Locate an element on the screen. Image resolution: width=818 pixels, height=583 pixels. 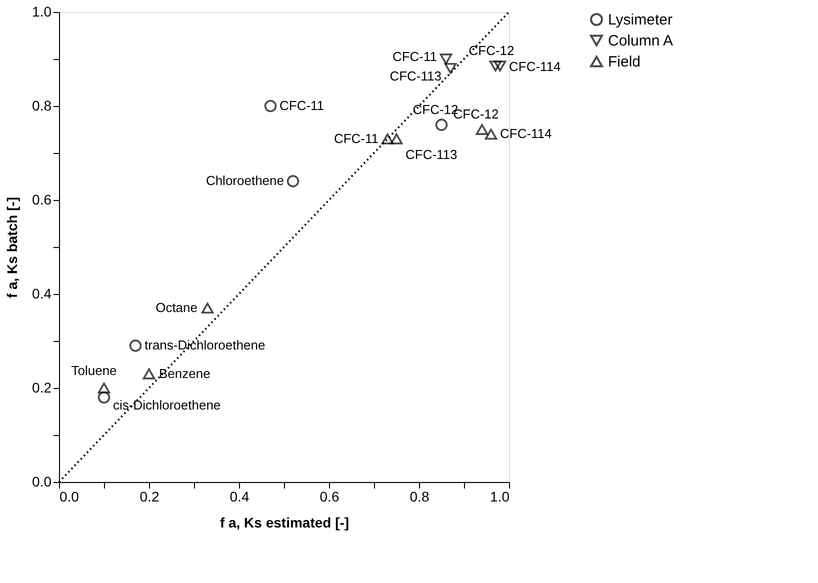
x-tick-label: 0.4 is located at coordinates (240, 496).